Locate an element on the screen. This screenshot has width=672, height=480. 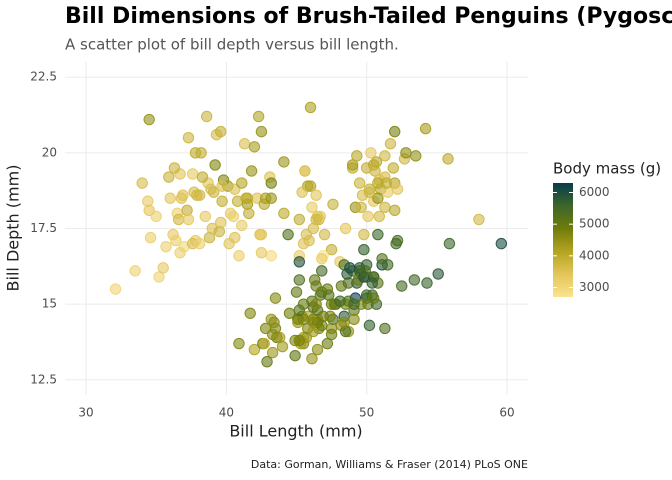
y-tick-label: 17.5 is located at coordinates (43, 228).